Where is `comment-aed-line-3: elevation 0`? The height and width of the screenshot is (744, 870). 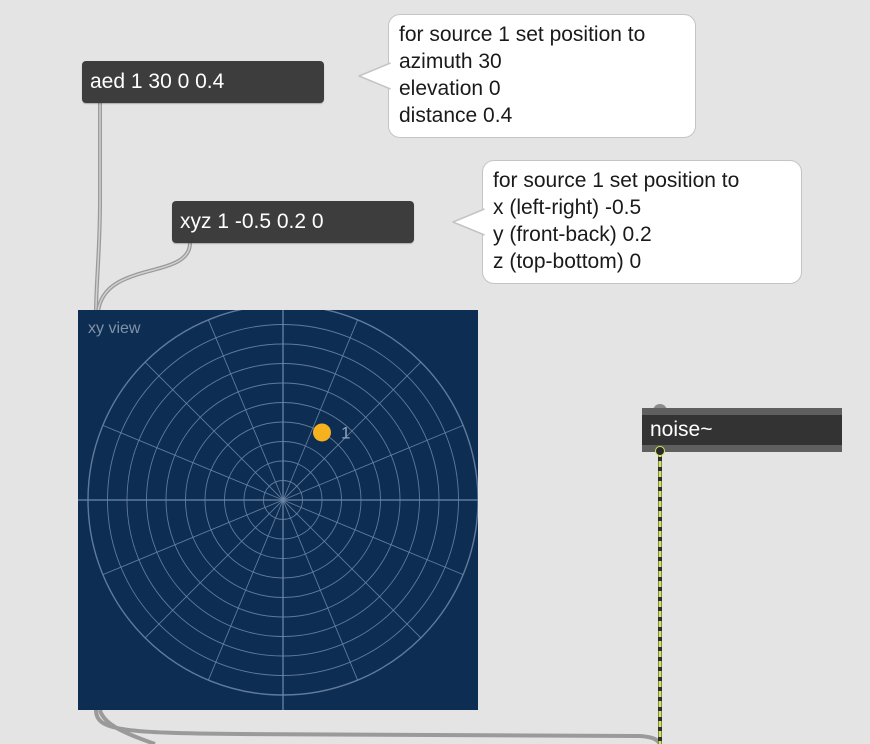
comment-aed-line-3: elevation 0 is located at coordinates (450, 88).